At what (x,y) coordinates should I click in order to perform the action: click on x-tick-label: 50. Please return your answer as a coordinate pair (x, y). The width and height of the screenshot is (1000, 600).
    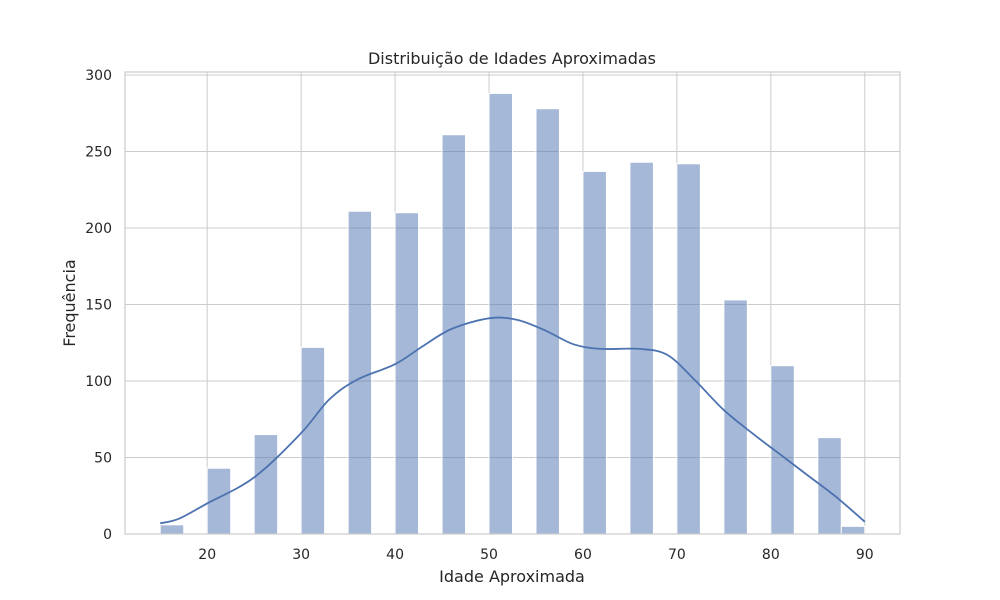
    Looking at the image, I should click on (489, 555).